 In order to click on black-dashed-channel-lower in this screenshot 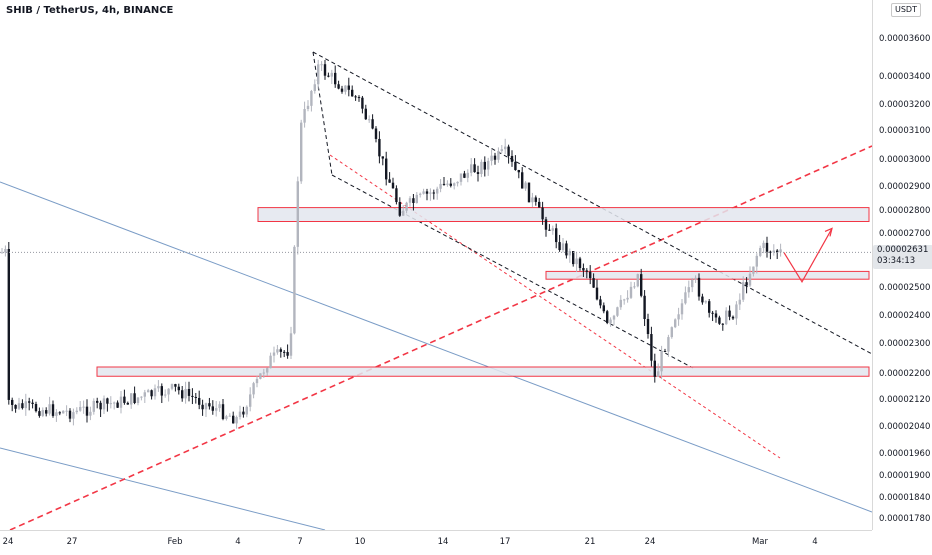, I will do `click(512, 271)`.